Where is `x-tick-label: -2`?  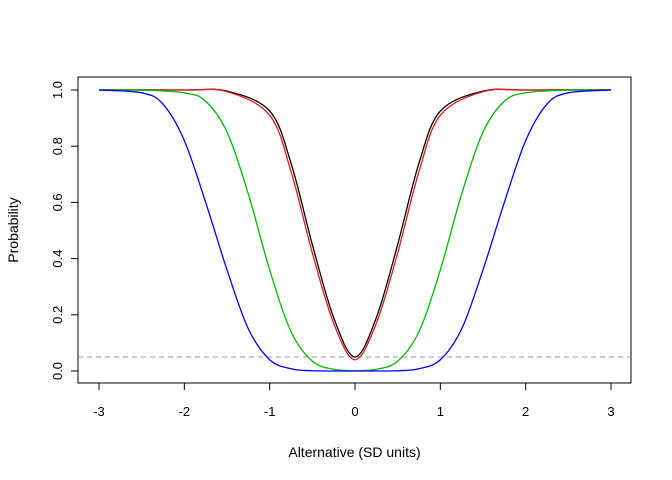
x-tick-label: -2 is located at coordinates (185, 411).